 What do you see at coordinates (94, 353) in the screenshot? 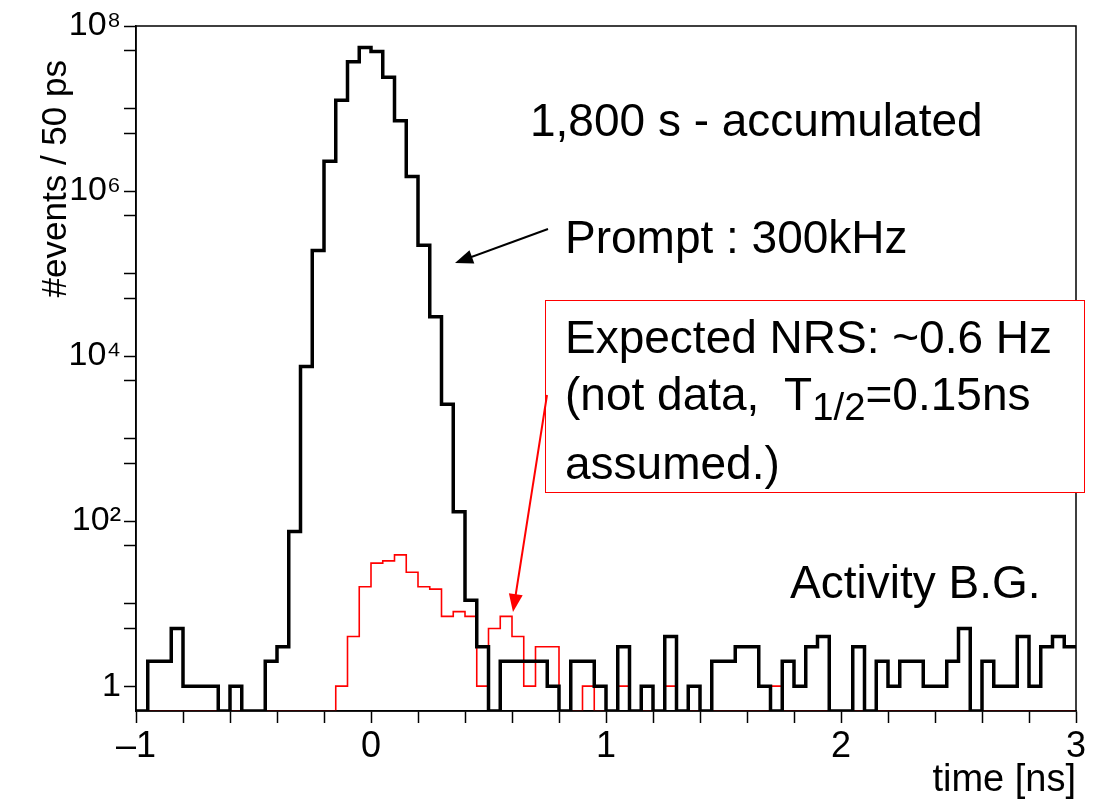
I see `y-tick-label: 10⁴` at bounding box center [94, 353].